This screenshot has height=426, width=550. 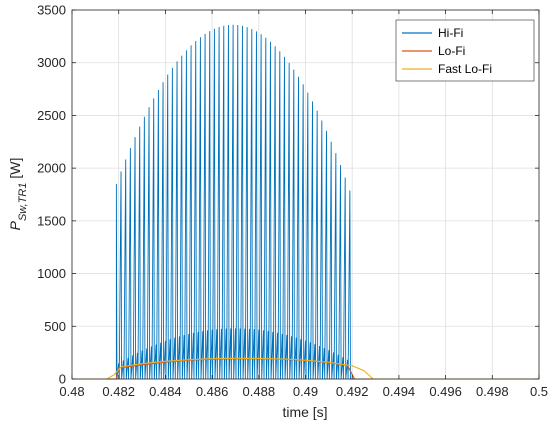 I want to click on x-tick-label: 0.486, so click(x=212, y=391).